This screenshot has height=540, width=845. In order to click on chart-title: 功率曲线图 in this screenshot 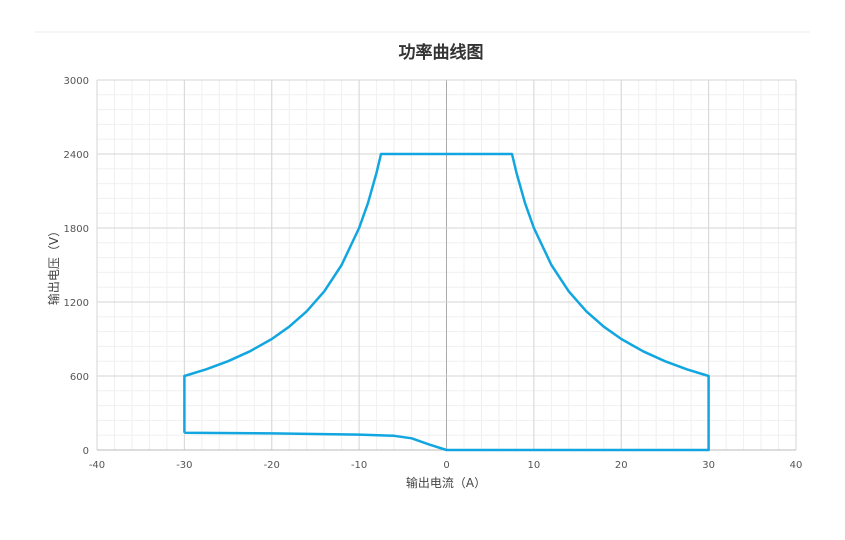, I will do `click(441, 52)`.